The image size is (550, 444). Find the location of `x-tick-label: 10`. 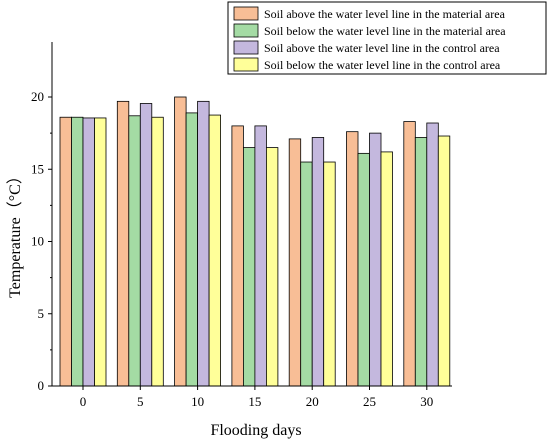

x-tick-label: 10 is located at coordinates (197, 401).